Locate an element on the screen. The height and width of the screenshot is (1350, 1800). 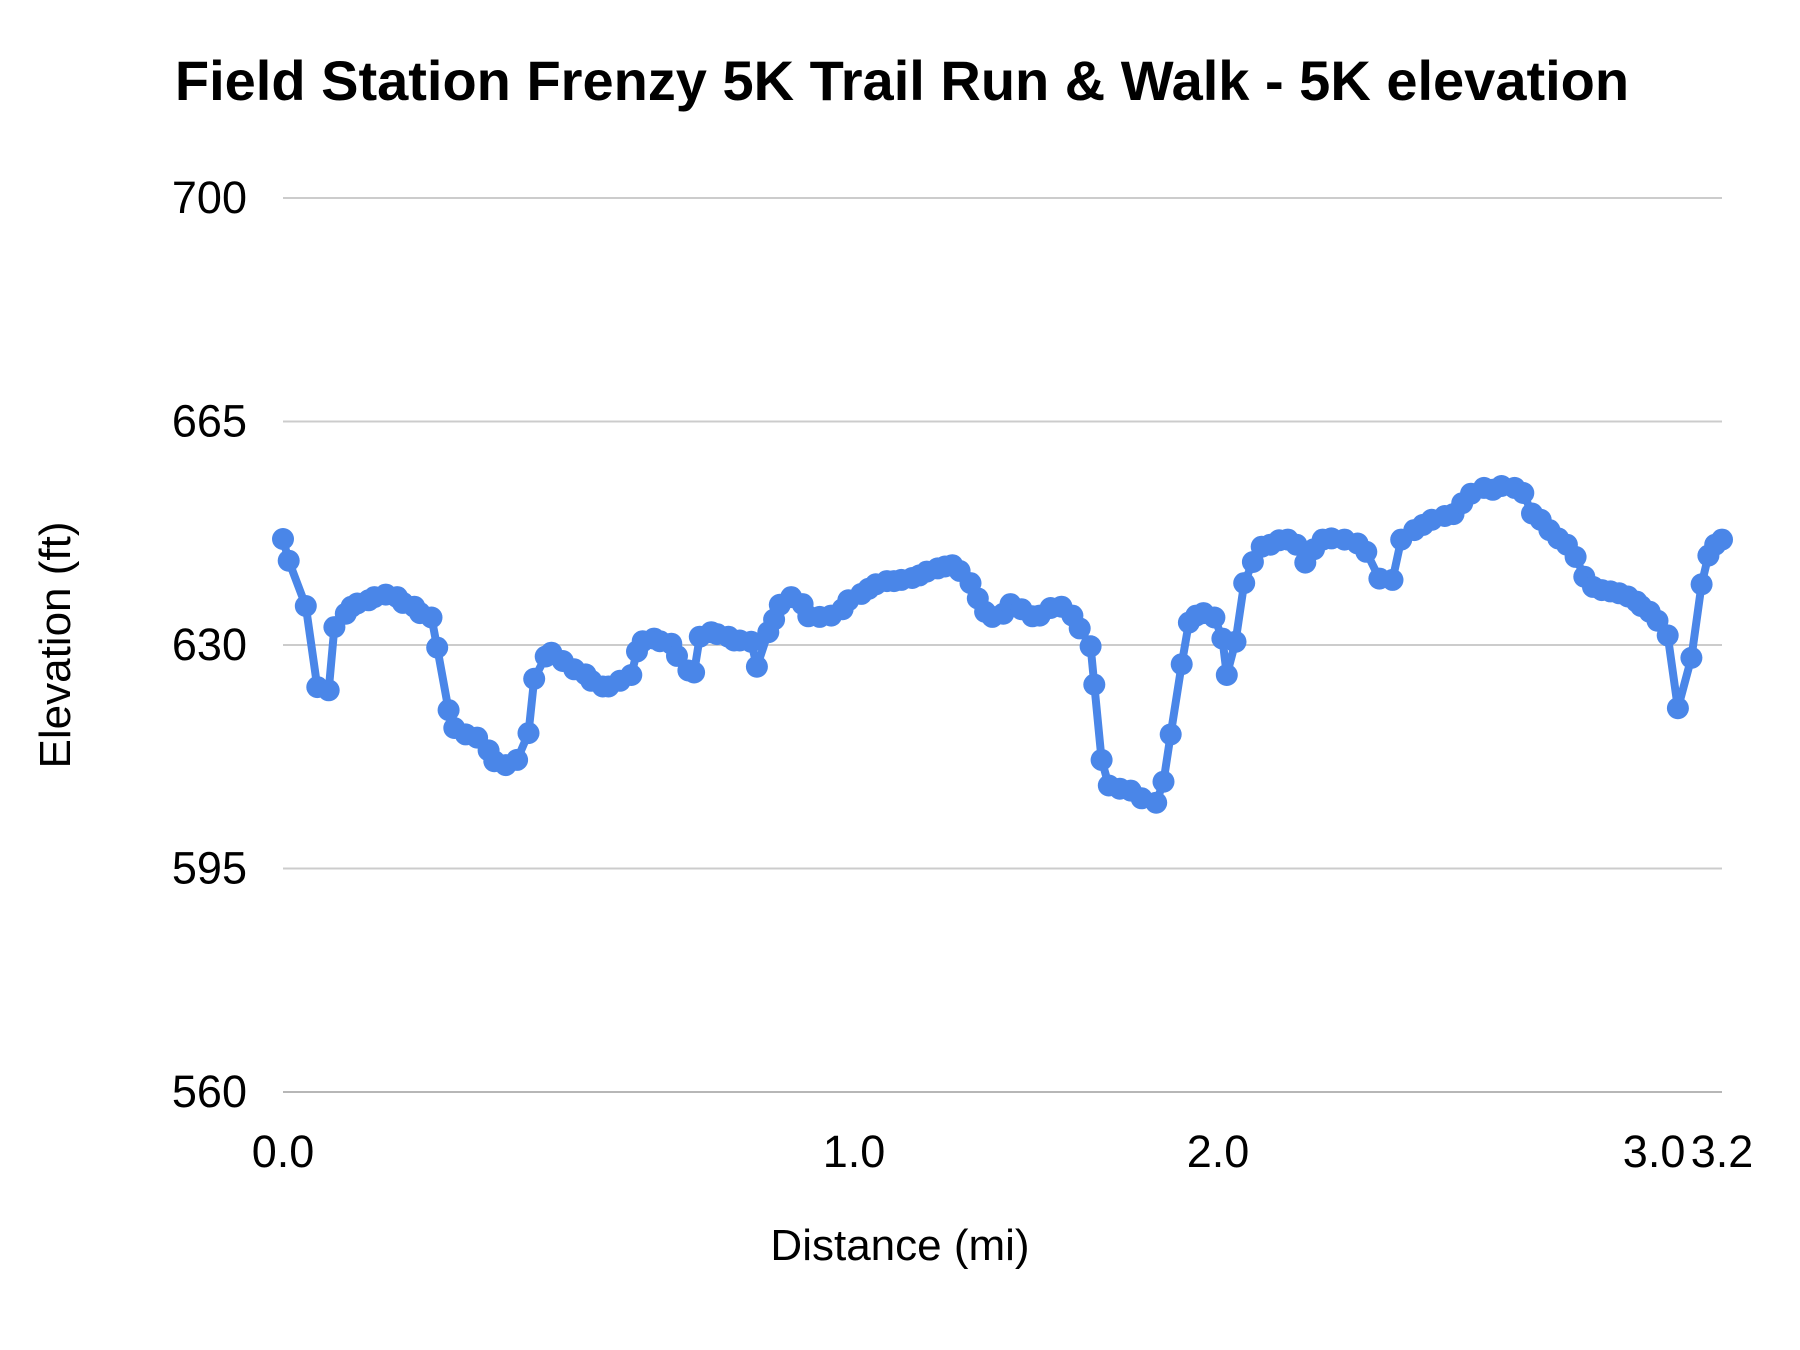
y-tick-label: 700 is located at coordinates (209, 197).